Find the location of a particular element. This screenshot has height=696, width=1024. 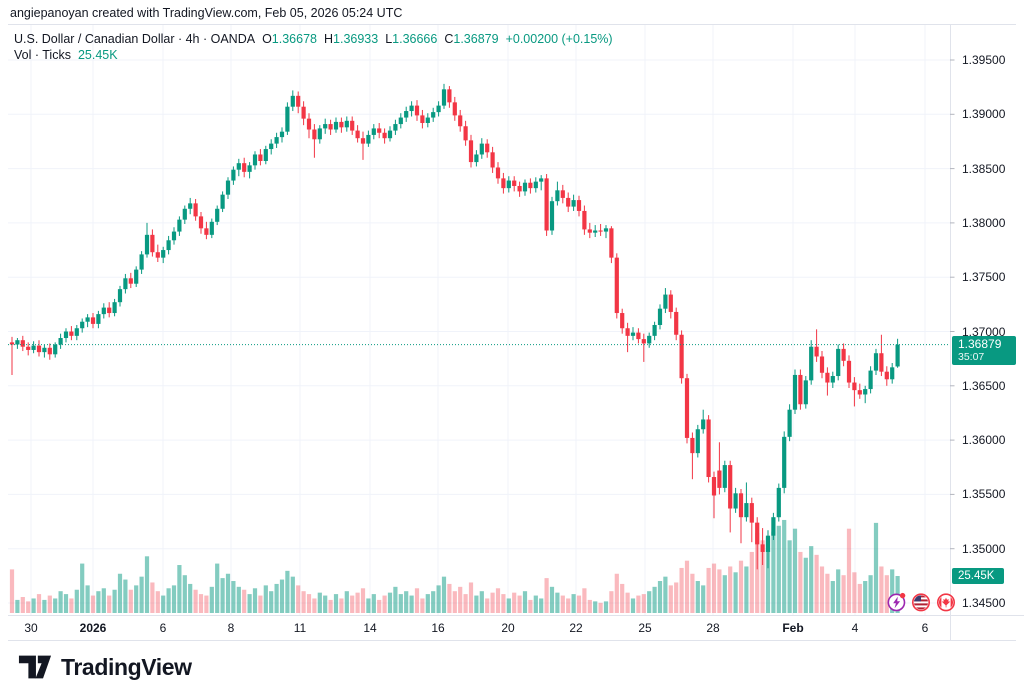

tradingview-logo-icon is located at coordinates (35, 667).